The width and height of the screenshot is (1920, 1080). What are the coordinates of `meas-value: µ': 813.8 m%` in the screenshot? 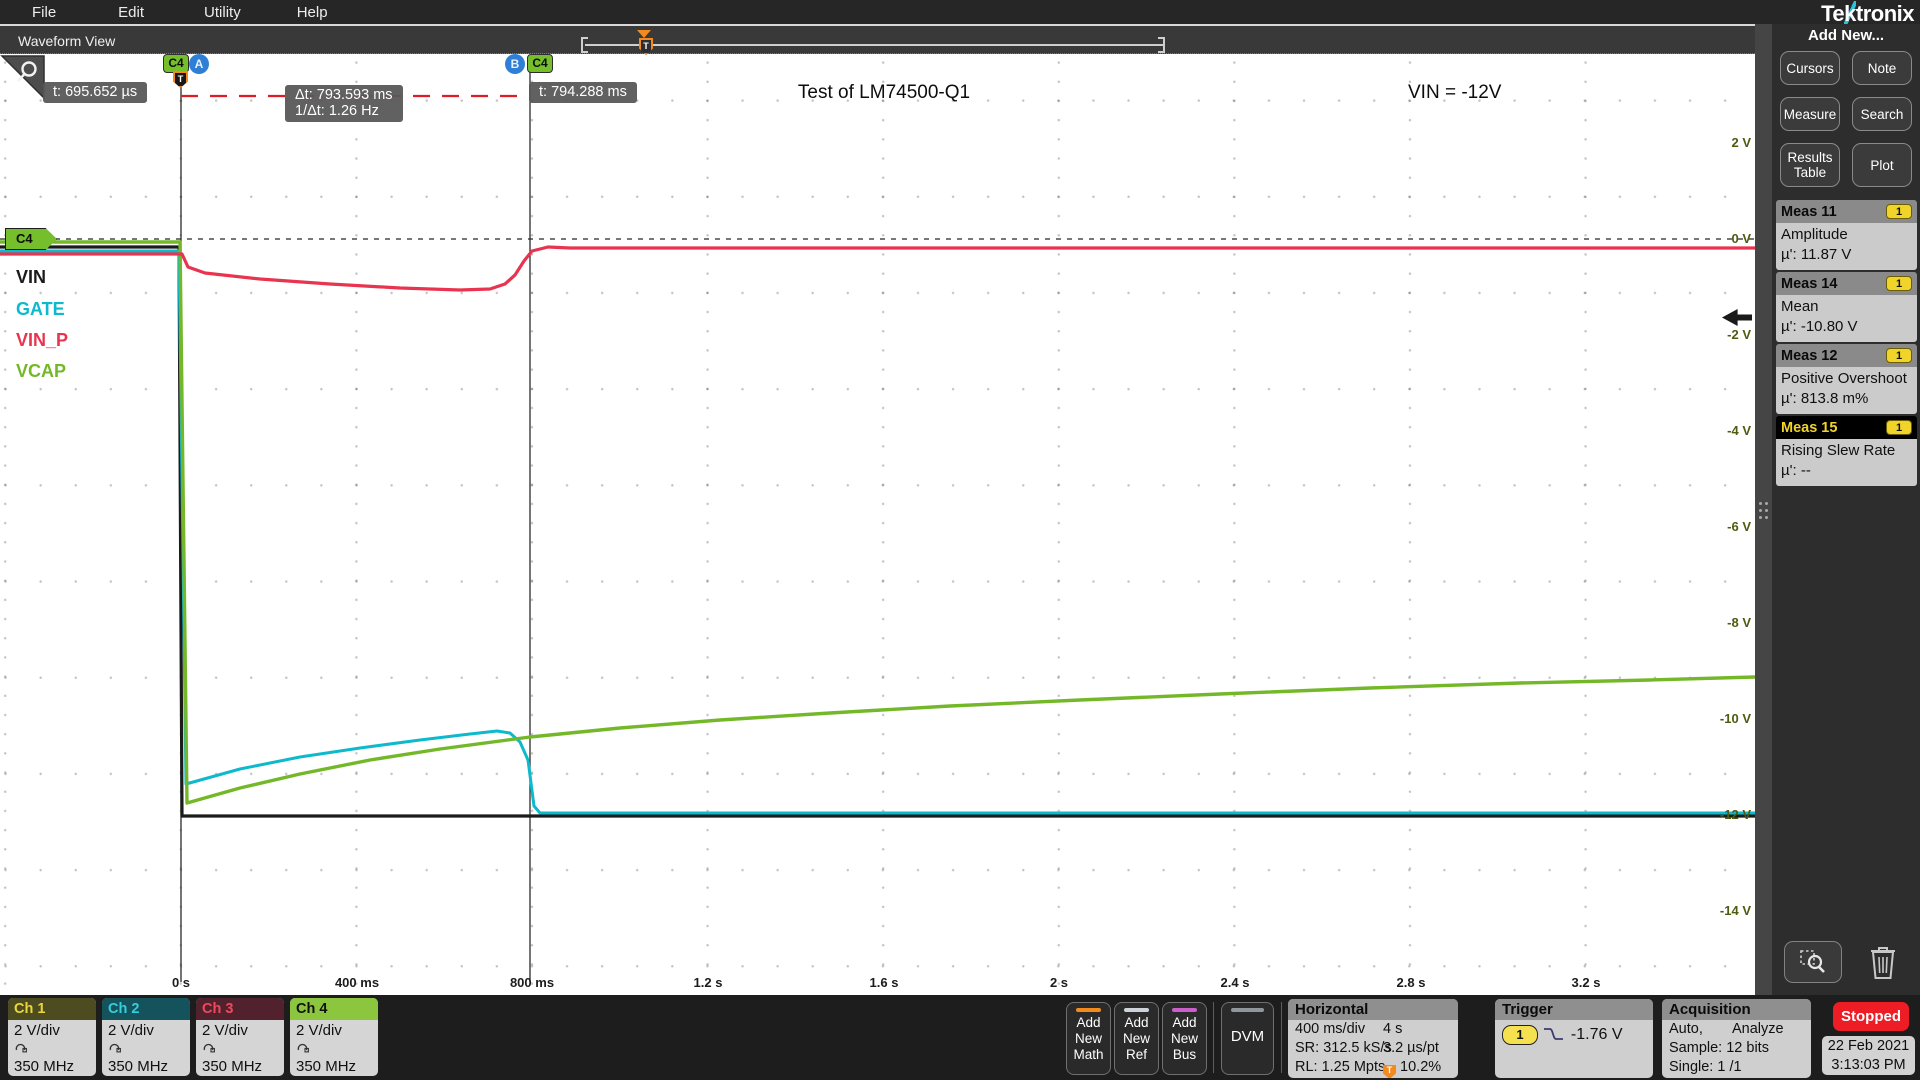 It's located at (1825, 398).